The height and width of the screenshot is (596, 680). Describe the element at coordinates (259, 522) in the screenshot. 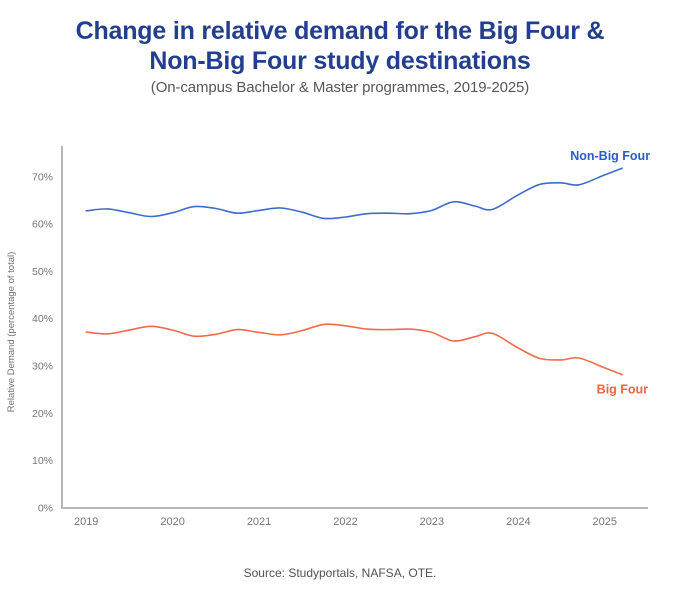

I see `x-axis-tick-label: 2021` at that location.